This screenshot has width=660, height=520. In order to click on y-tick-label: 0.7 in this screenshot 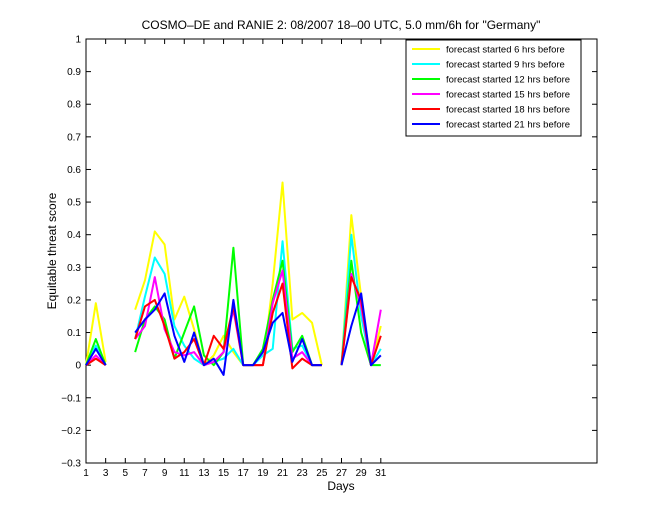, I will do `click(74, 137)`.